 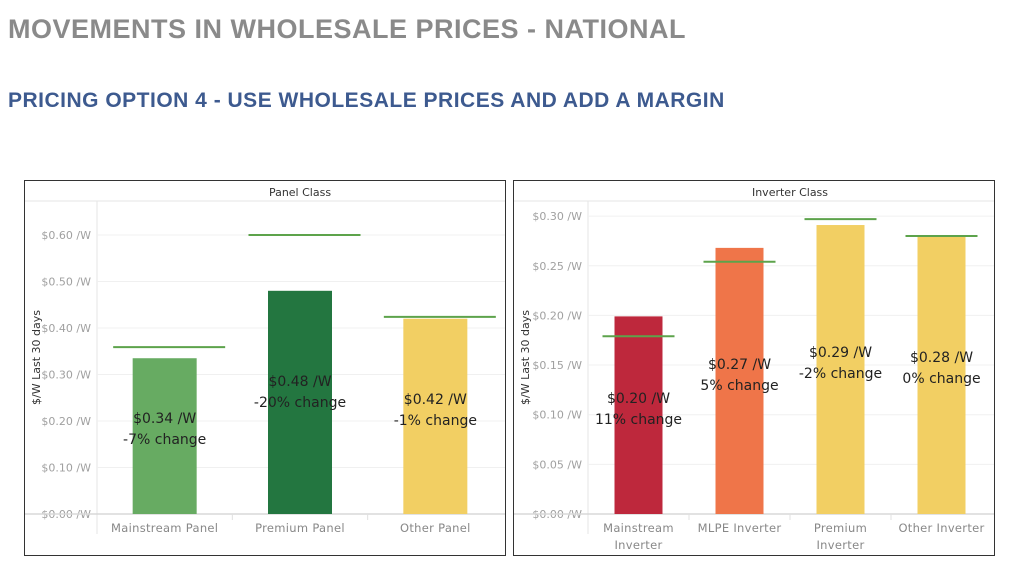 I want to click on data-label-change: -1% change, so click(x=435, y=421).